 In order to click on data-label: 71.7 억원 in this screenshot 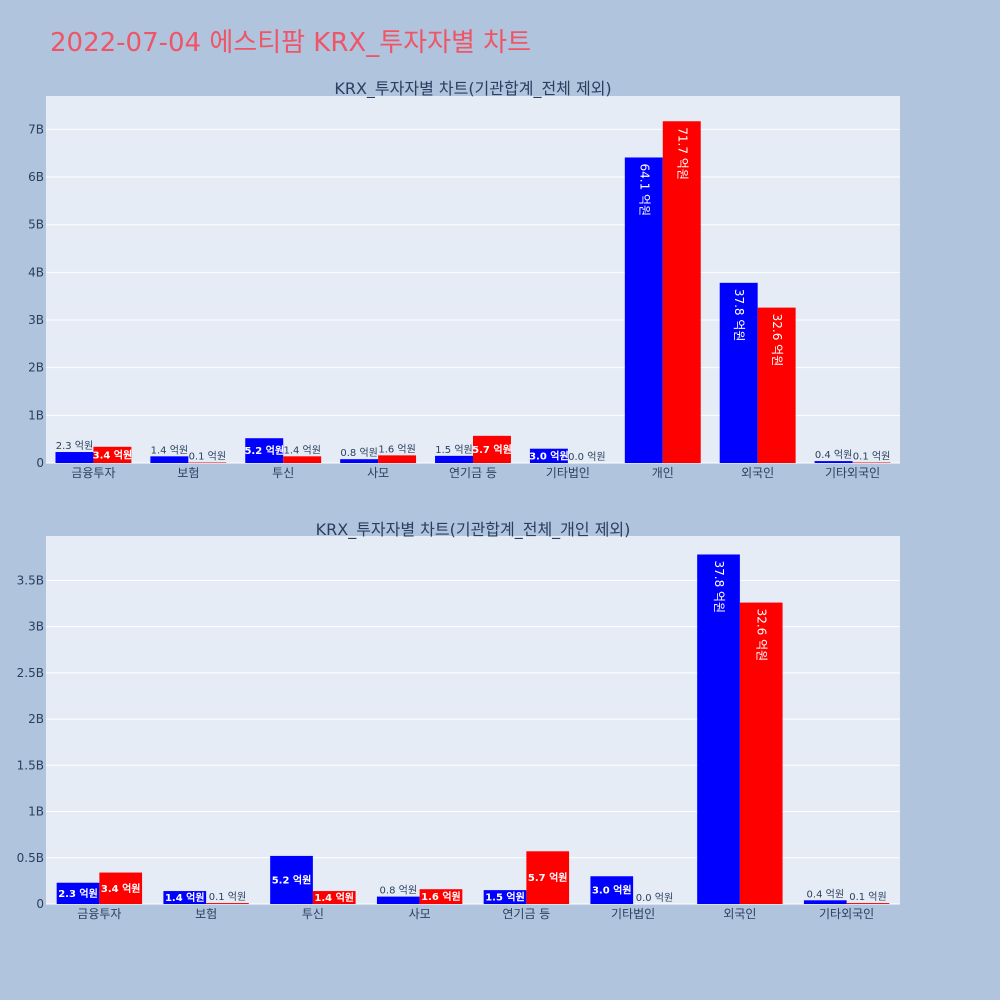, I will do `click(682, 153)`.